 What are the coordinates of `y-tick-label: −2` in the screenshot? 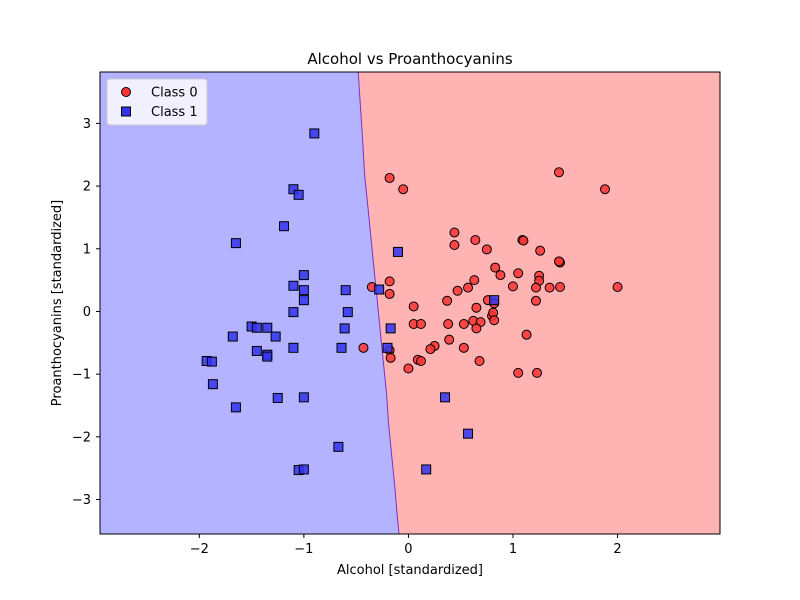 It's located at (81, 437).